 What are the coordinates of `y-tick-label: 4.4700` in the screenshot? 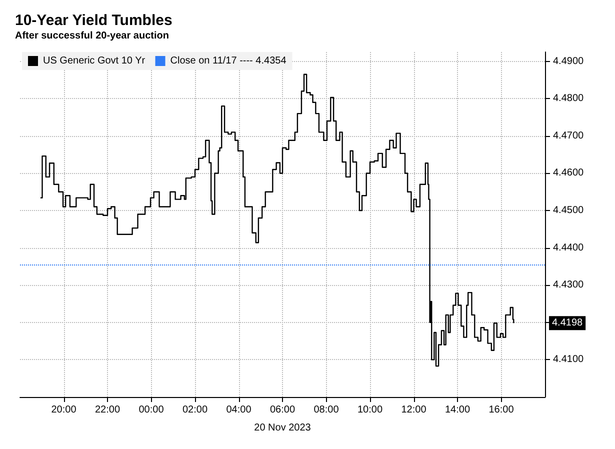 It's located at (568, 136).